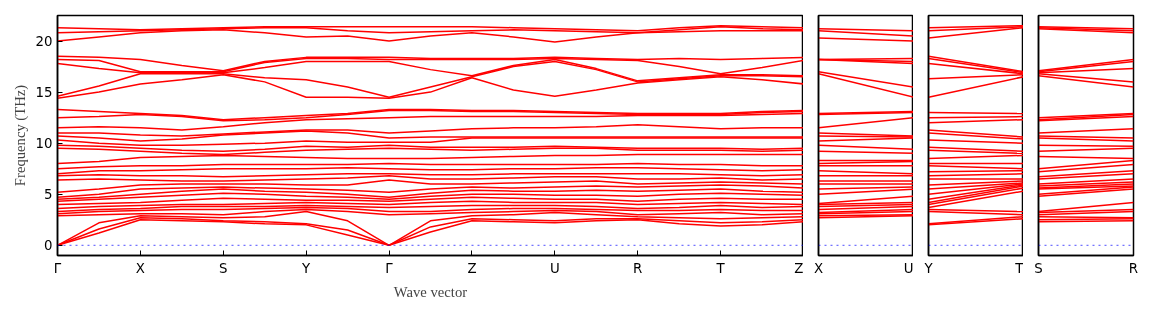 This screenshot has width=1154, height=310. Describe the element at coordinates (48, 246) in the screenshot. I see `y-tick-label: 0` at that location.